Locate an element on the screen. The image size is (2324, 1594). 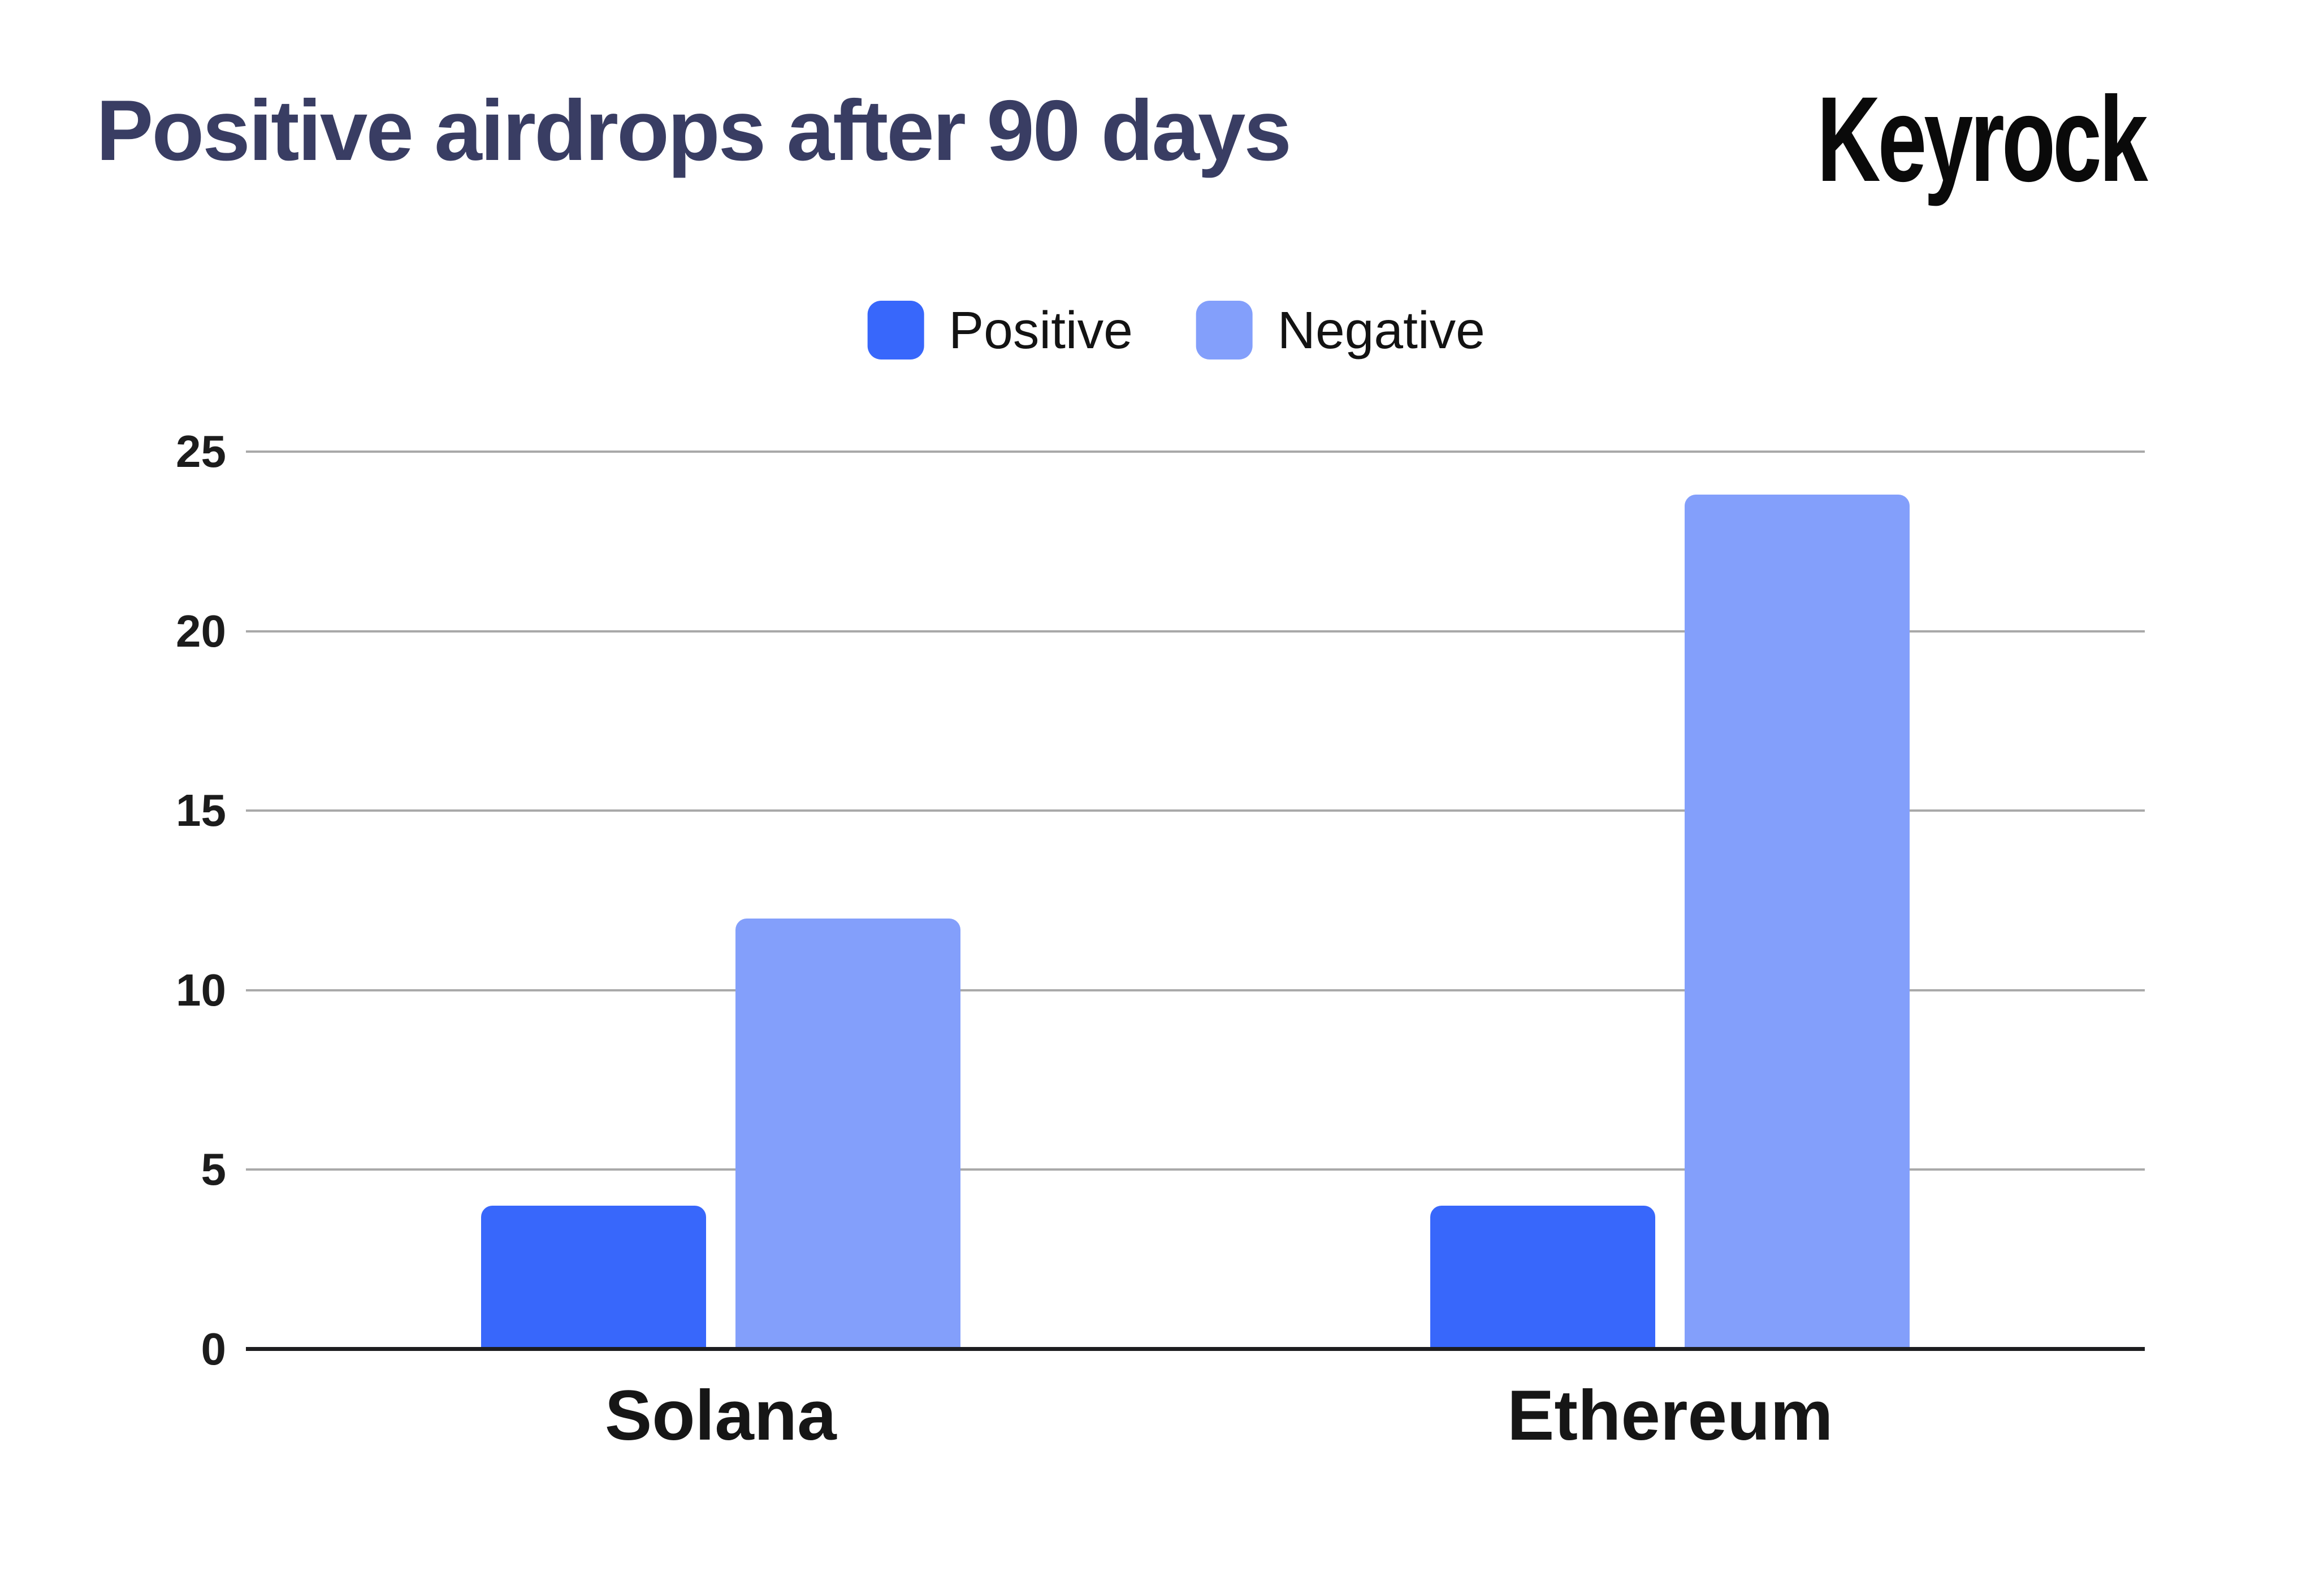
bar-solana-negative is located at coordinates (847, 1133).